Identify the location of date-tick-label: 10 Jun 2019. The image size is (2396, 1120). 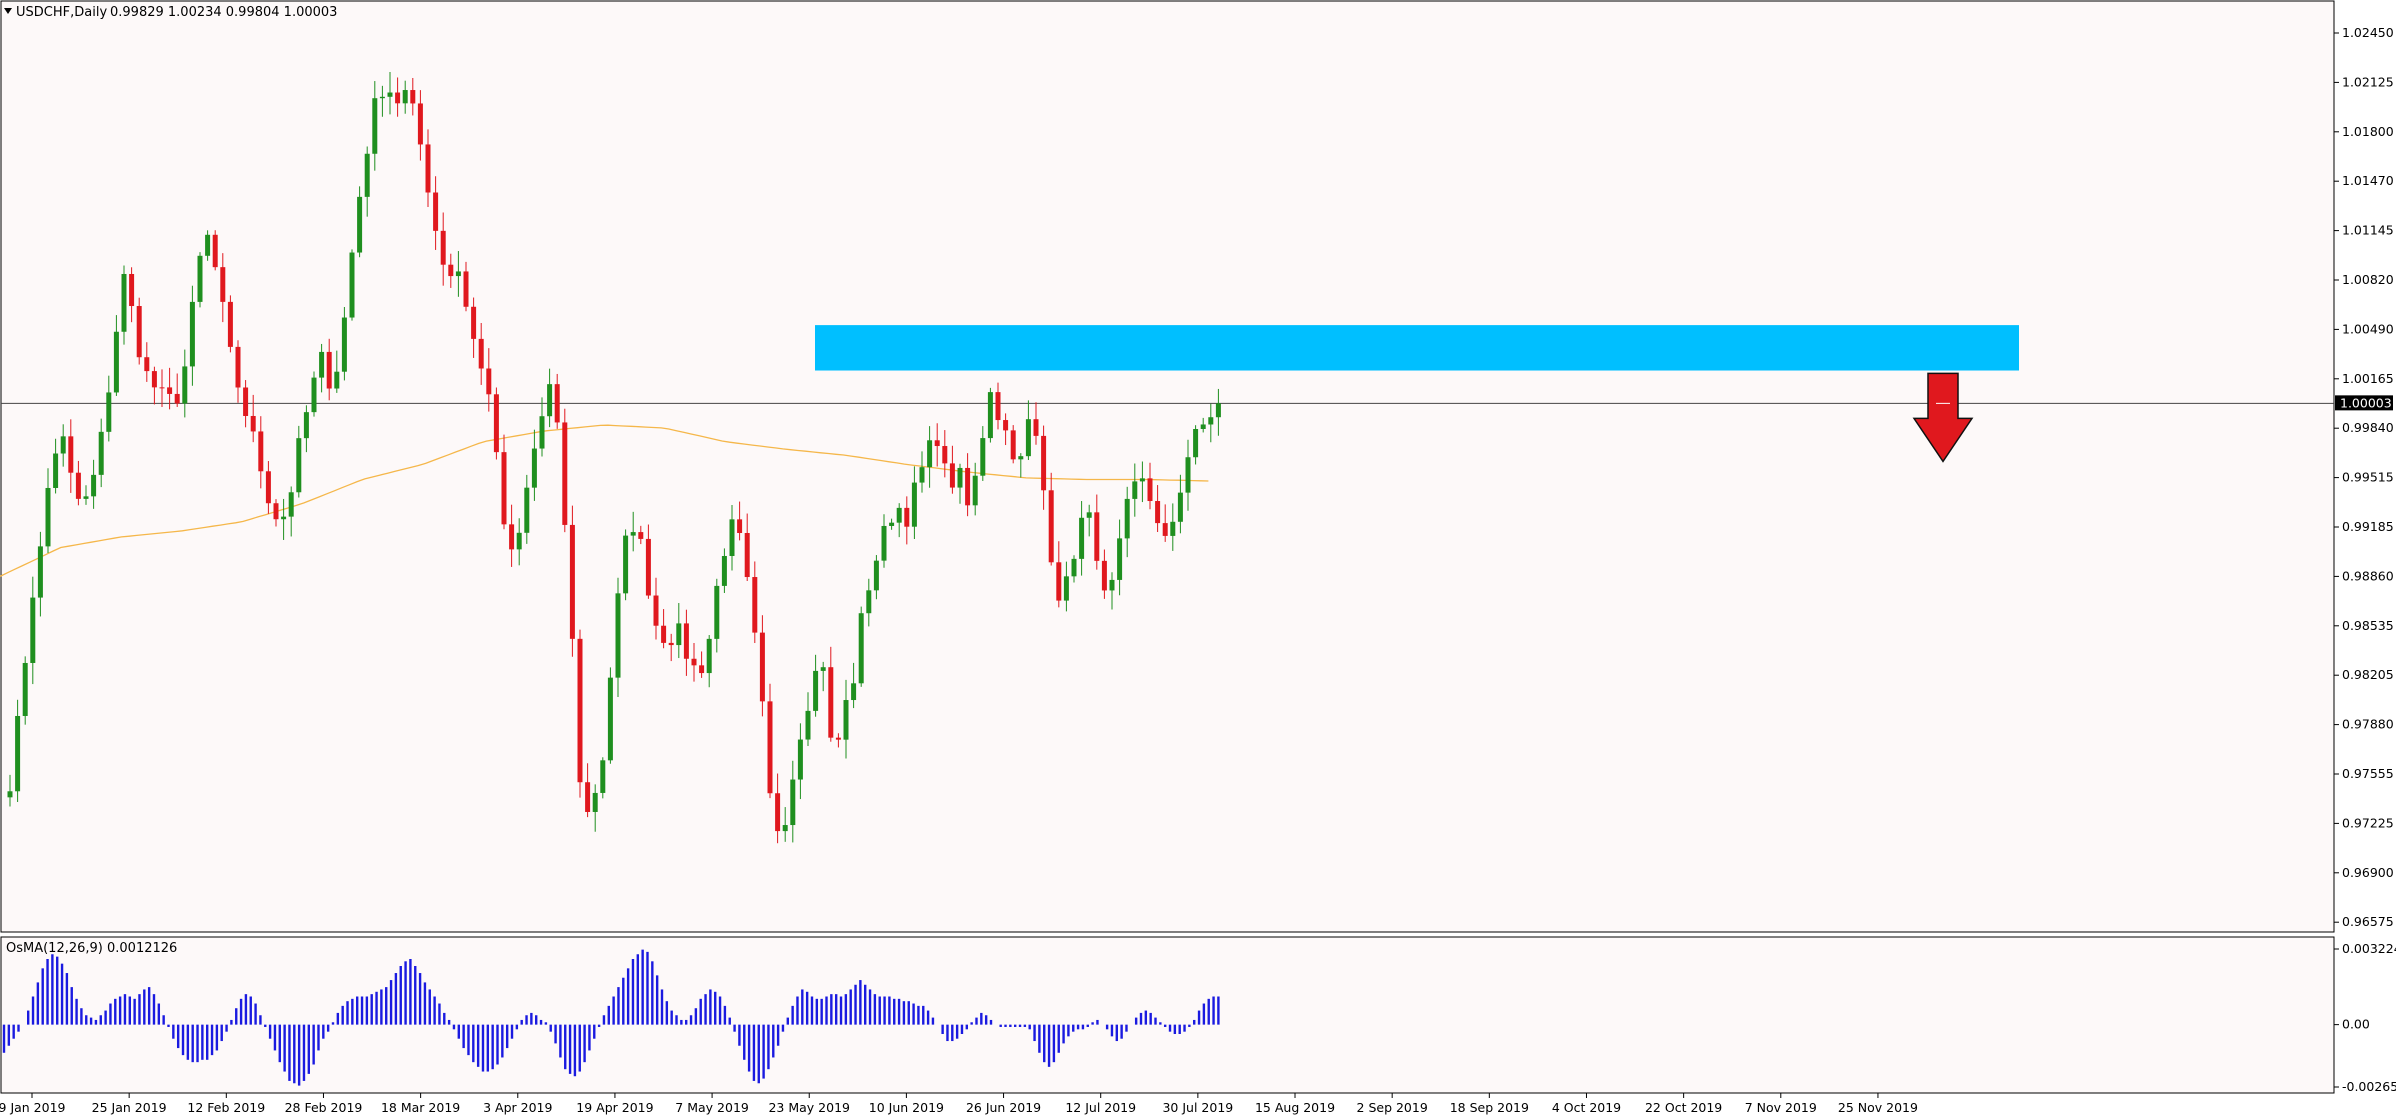
(906, 1107).